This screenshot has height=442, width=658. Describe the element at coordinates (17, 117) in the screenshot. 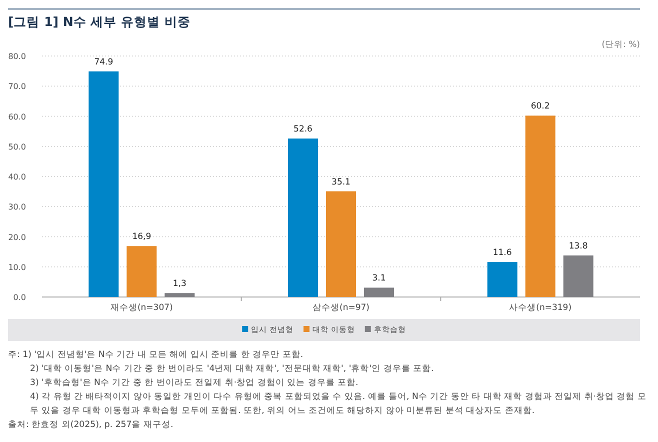

I see `y-tick-label: 60.0` at that location.